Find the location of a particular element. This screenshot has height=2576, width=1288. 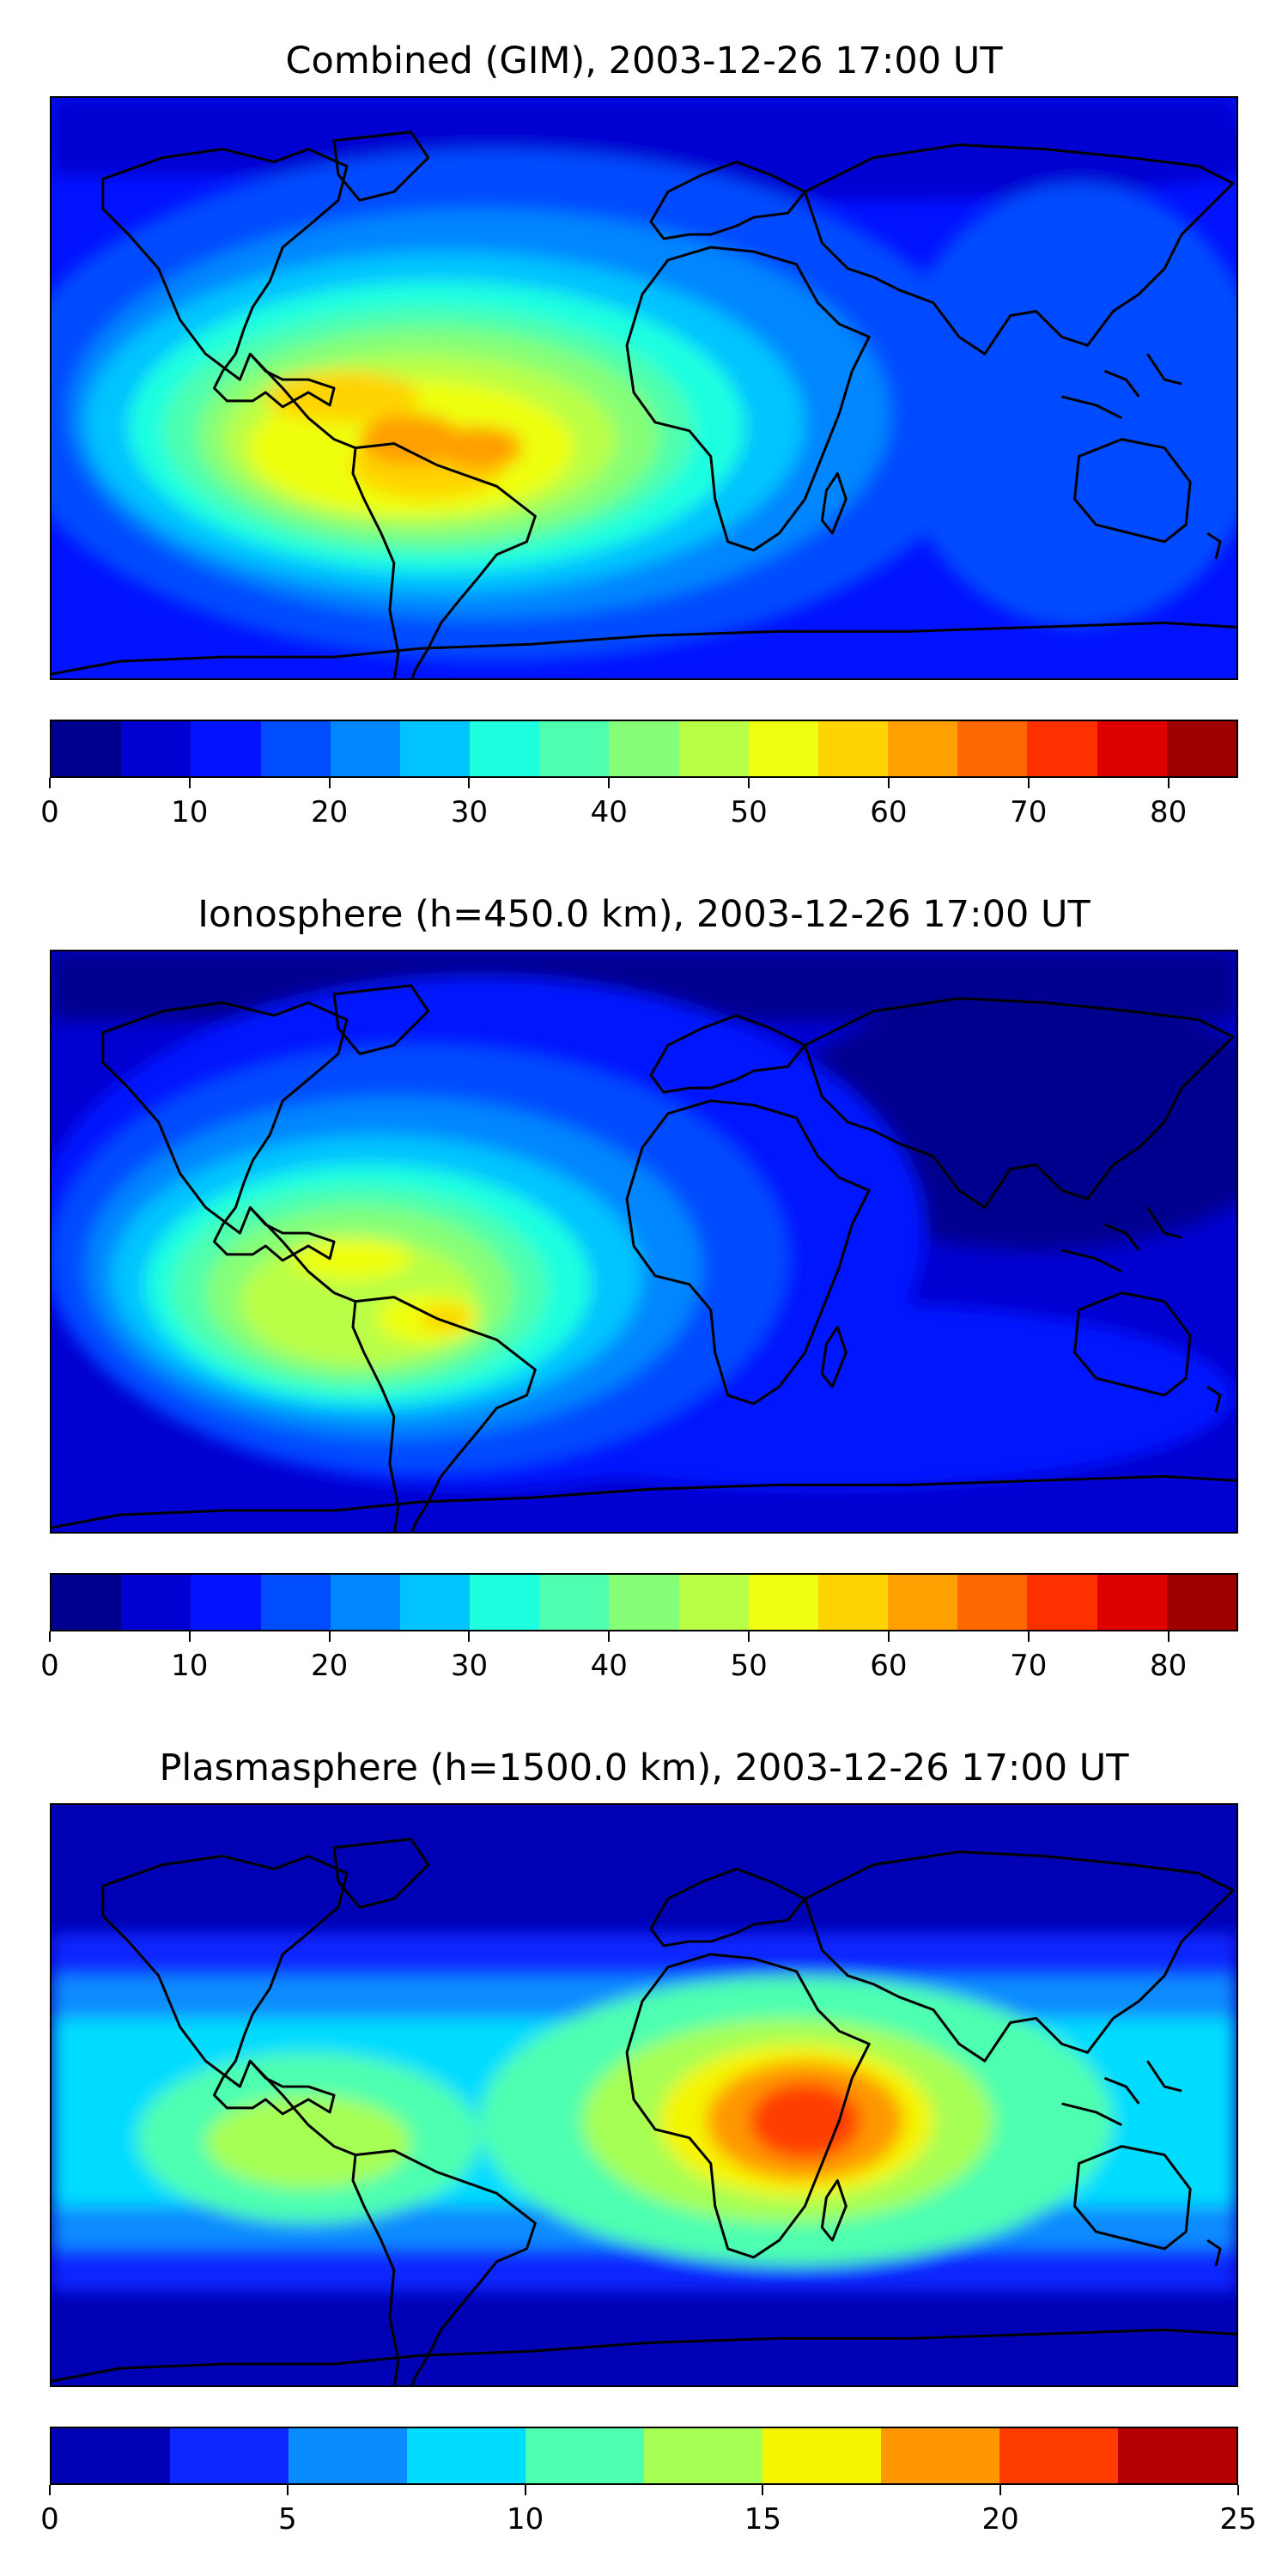

panel-3-colorbar is located at coordinates (644, 2456).